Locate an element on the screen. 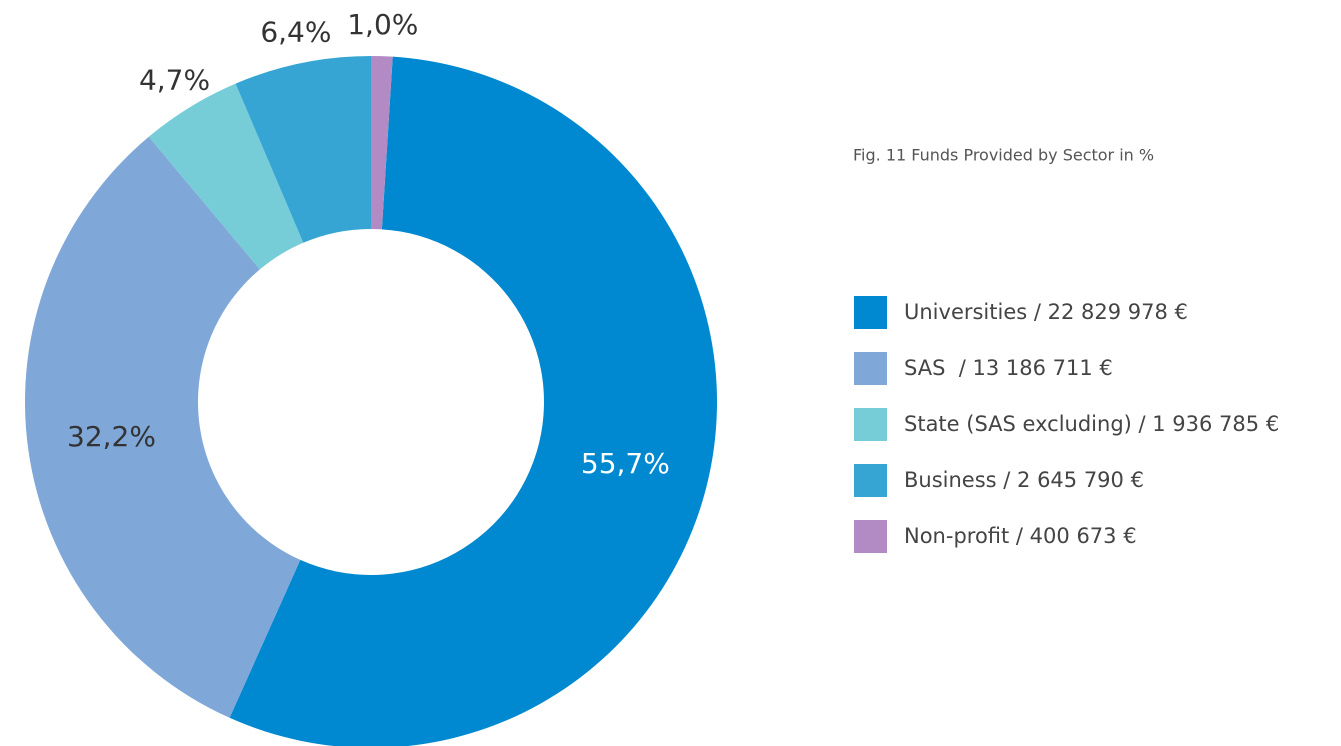 The width and height of the screenshot is (1341, 746). slice-label: 6,4% is located at coordinates (295, 32).